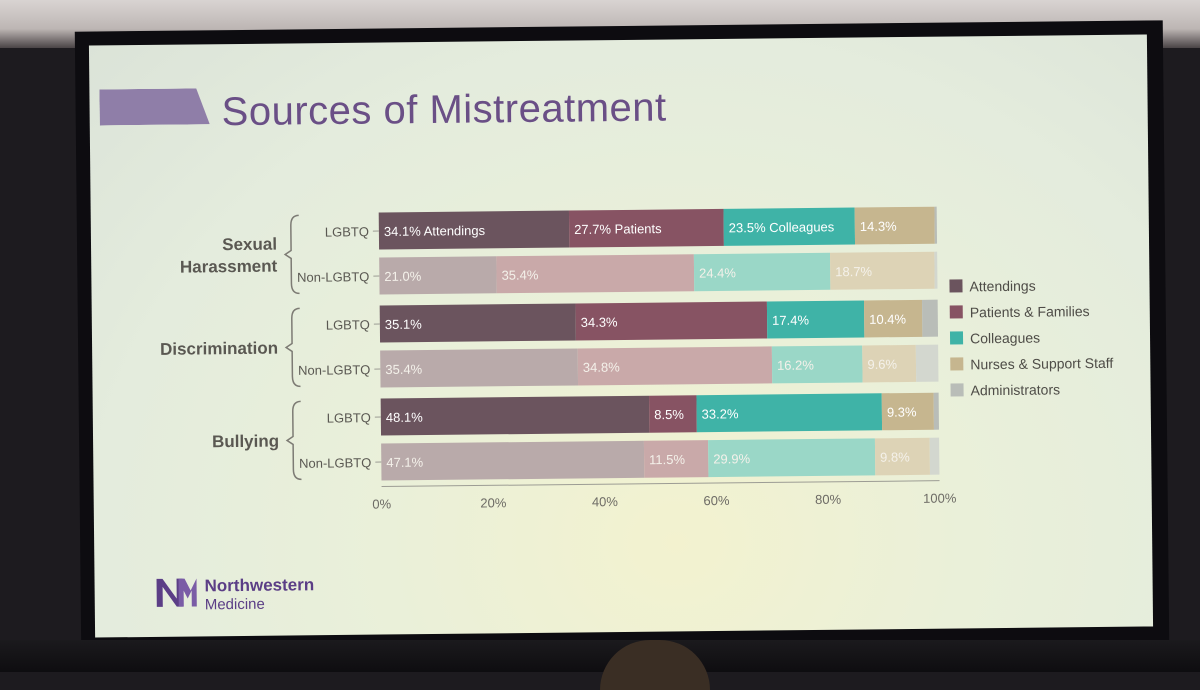 The height and width of the screenshot is (690, 1200). What do you see at coordinates (235, 605) in the screenshot?
I see `logo-text-medicine: Medicine` at bounding box center [235, 605].